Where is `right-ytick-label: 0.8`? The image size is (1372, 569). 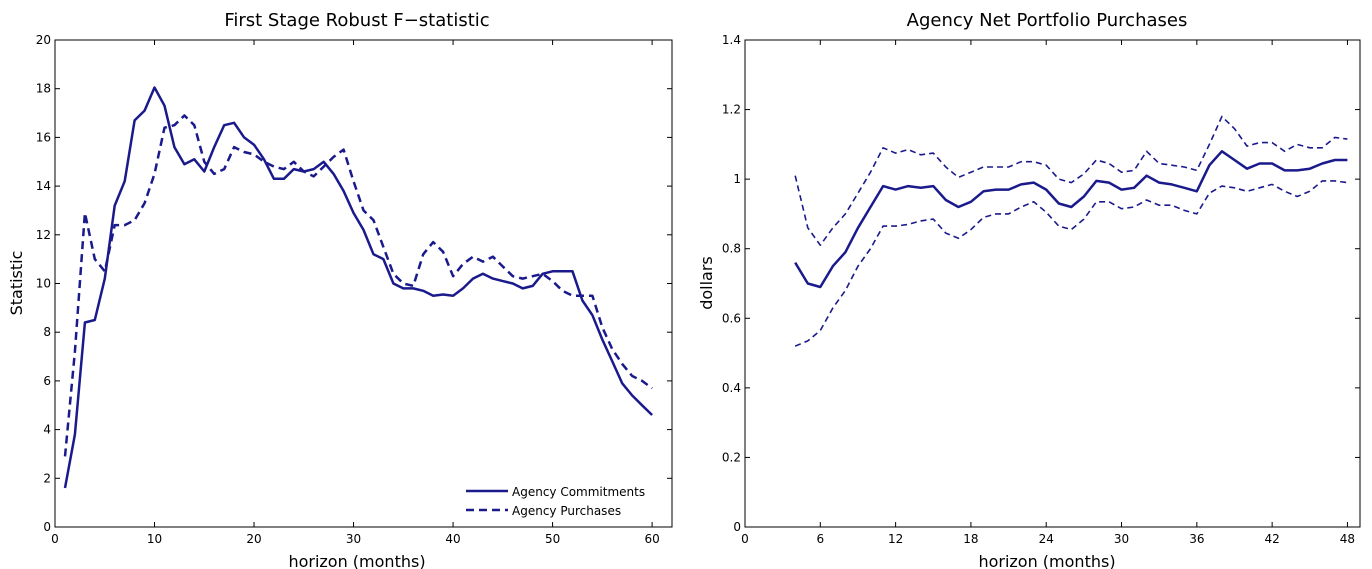
right-ytick-label: 0.8 is located at coordinates (731, 249).